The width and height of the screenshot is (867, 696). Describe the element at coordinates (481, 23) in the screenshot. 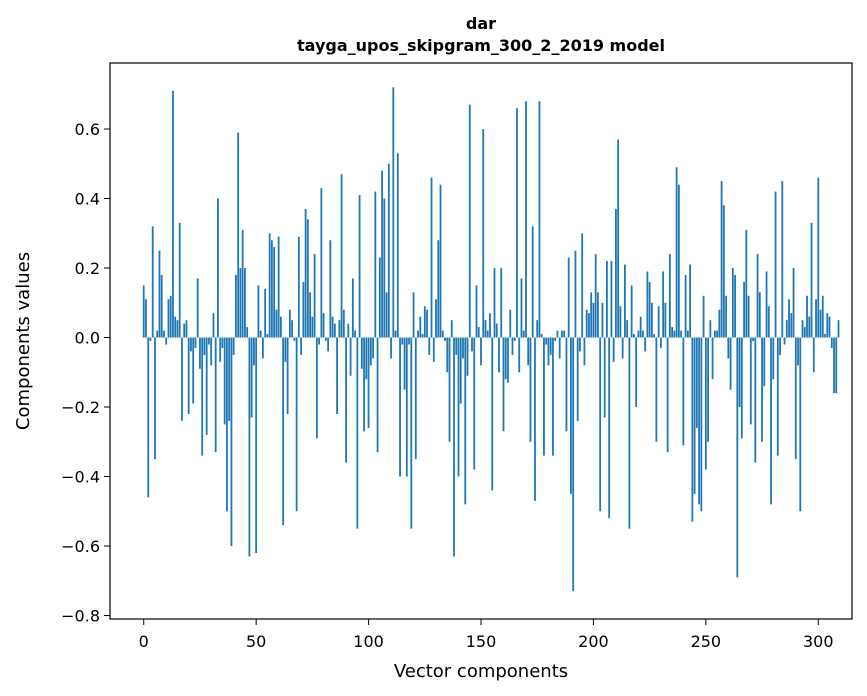

I see `chart-title-line1: dar` at that location.